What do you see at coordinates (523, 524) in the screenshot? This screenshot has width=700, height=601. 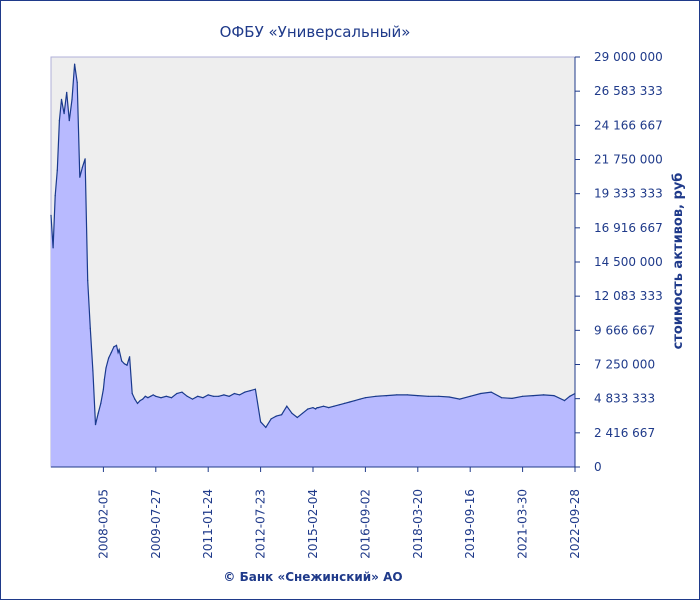 I see `x-tick-label: 2021-03-30` at bounding box center [523, 524].